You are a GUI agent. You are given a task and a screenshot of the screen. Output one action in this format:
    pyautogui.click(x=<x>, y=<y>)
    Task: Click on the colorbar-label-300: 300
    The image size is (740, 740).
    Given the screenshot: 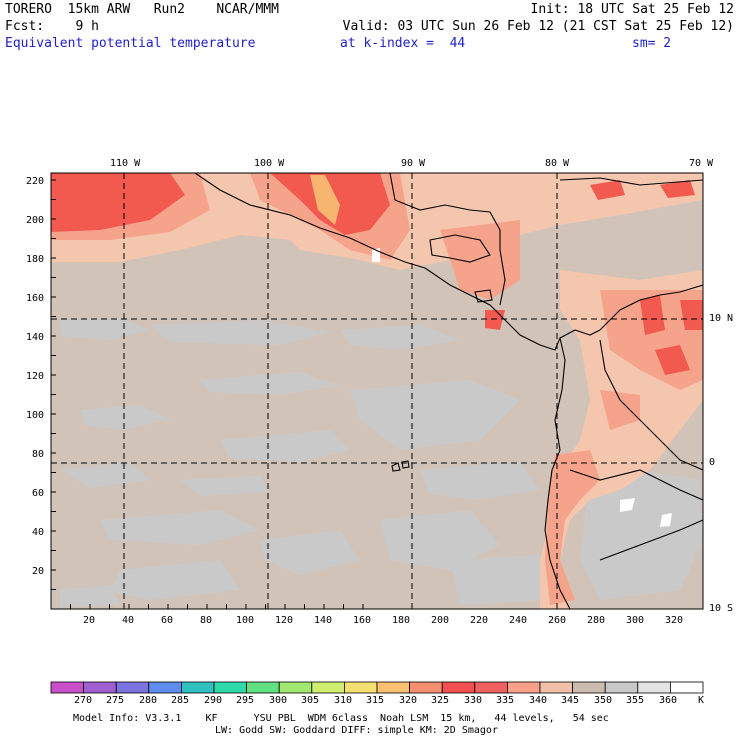 What is the action you would take?
    pyautogui.click(x=278, y=700)
    